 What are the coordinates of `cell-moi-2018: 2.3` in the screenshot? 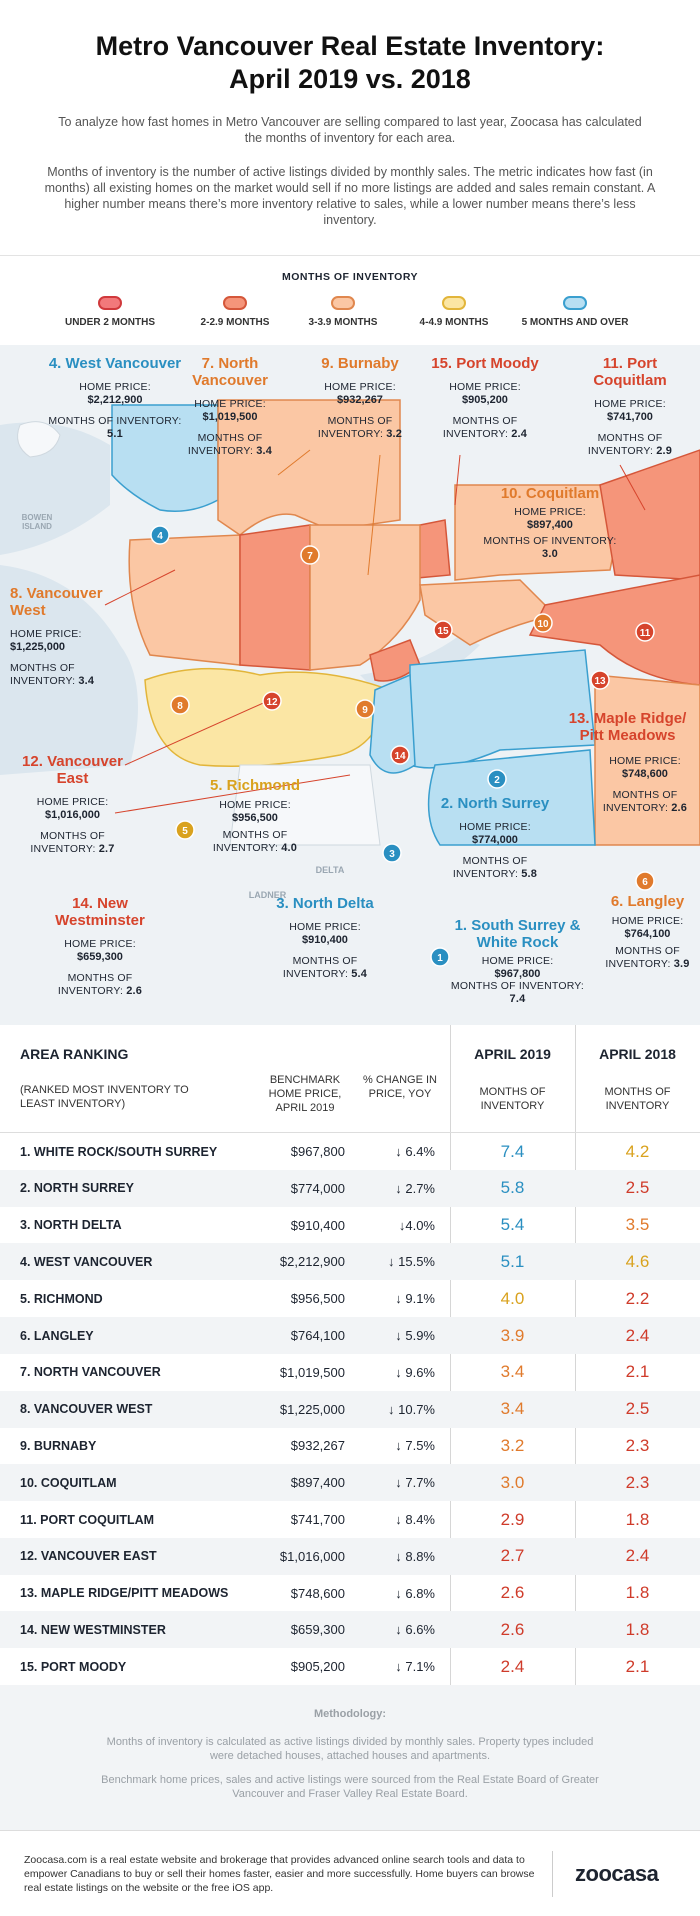 It's located at (637, 1445).